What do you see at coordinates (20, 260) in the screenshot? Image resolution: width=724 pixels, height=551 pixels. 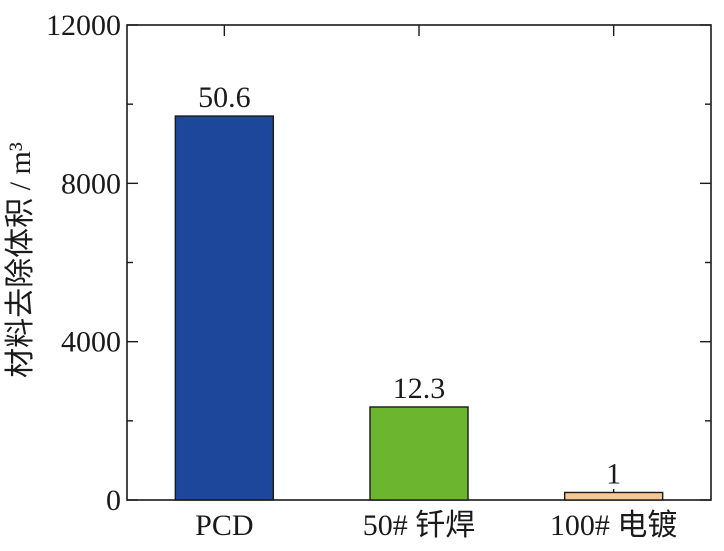 I see `y-axis-label: 材料去除体积 / m³` at bounding box center [20, 260].